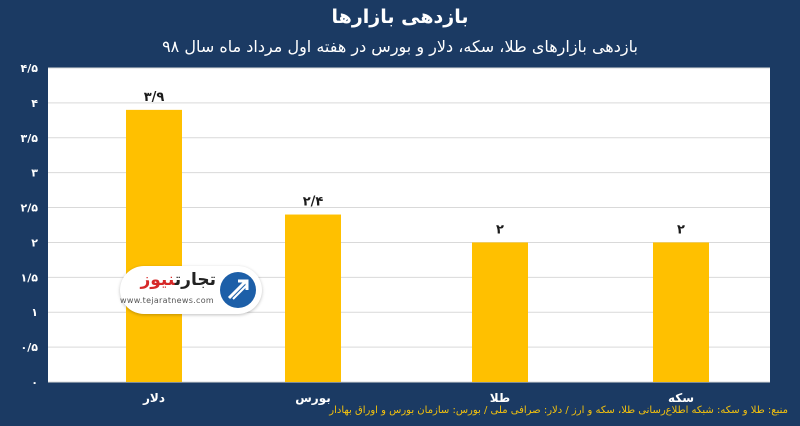  What do you see at coordinates (153, 398) in the screenshot?
I see `x-tick-label: دلار` at bounding box center [153, 398].